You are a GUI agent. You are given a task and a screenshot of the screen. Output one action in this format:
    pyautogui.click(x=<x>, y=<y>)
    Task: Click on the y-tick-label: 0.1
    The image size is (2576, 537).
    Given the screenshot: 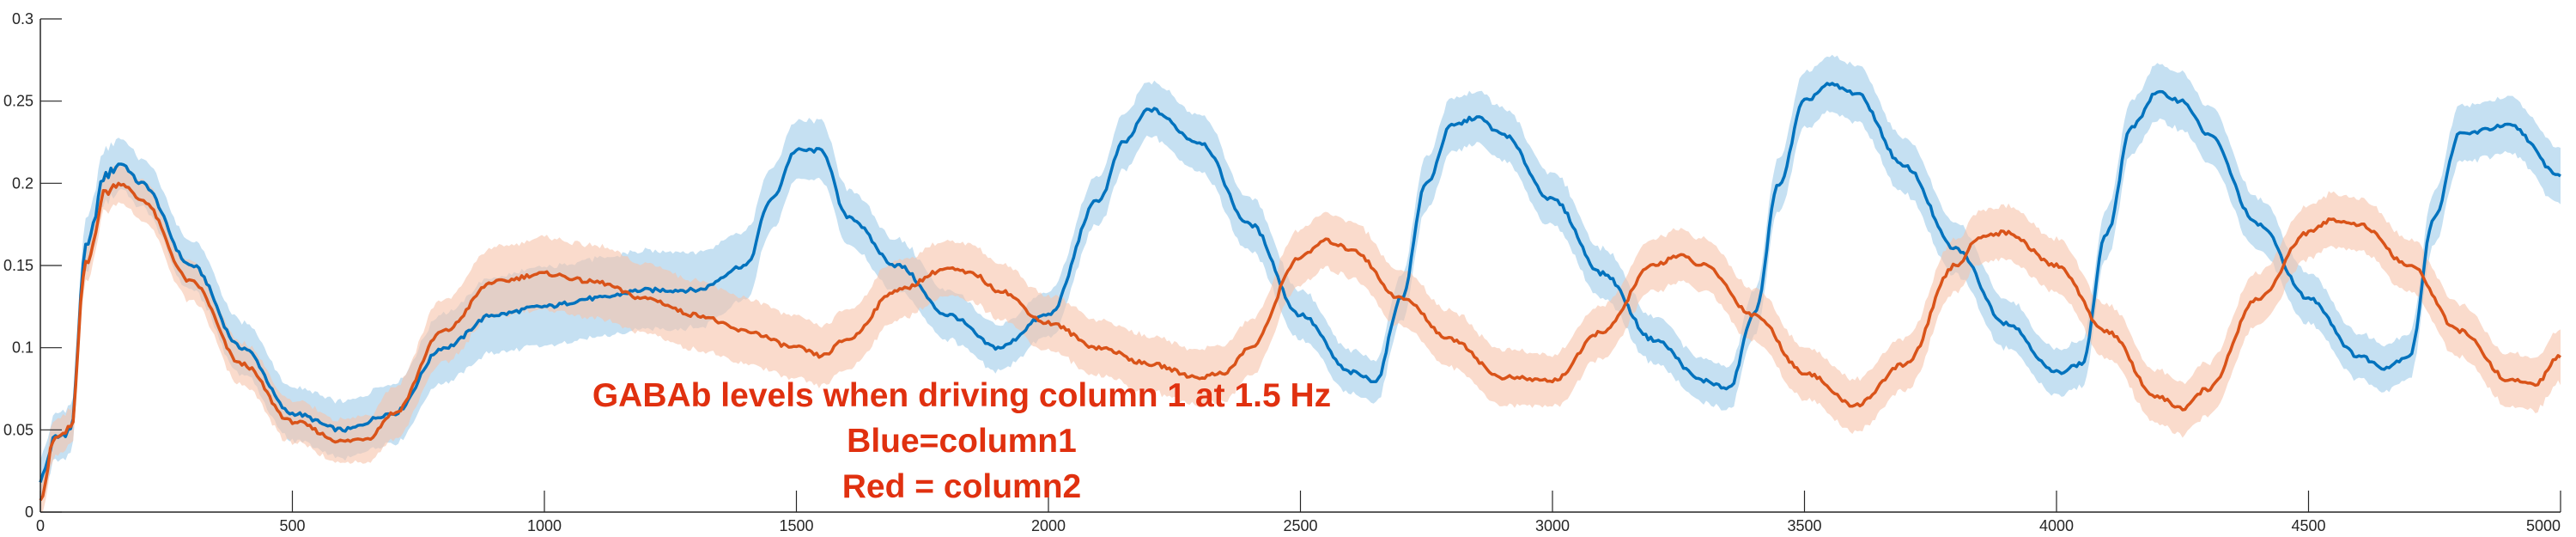 What is the action you would take?
    pyautogui.click(x=23, y=348)
    